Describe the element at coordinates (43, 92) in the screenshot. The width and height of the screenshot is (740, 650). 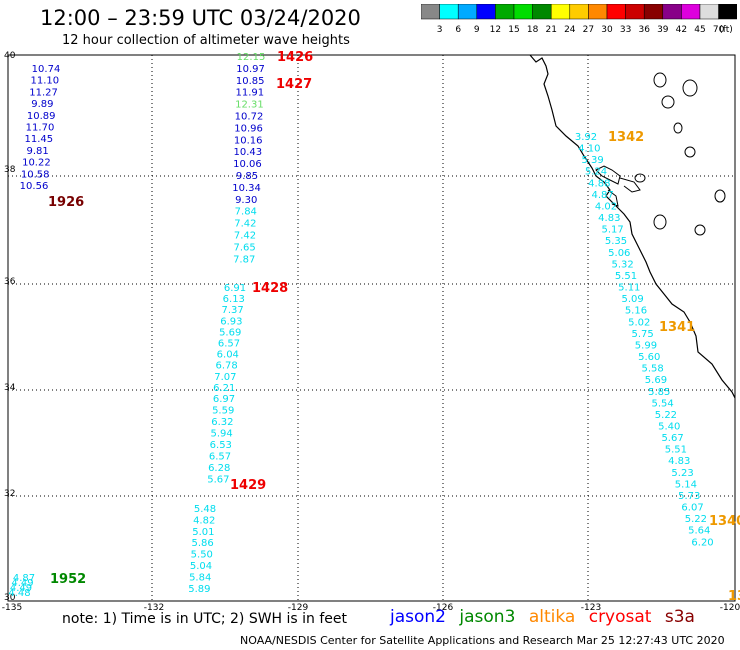
I see `swh-value: 11.27` at that location.